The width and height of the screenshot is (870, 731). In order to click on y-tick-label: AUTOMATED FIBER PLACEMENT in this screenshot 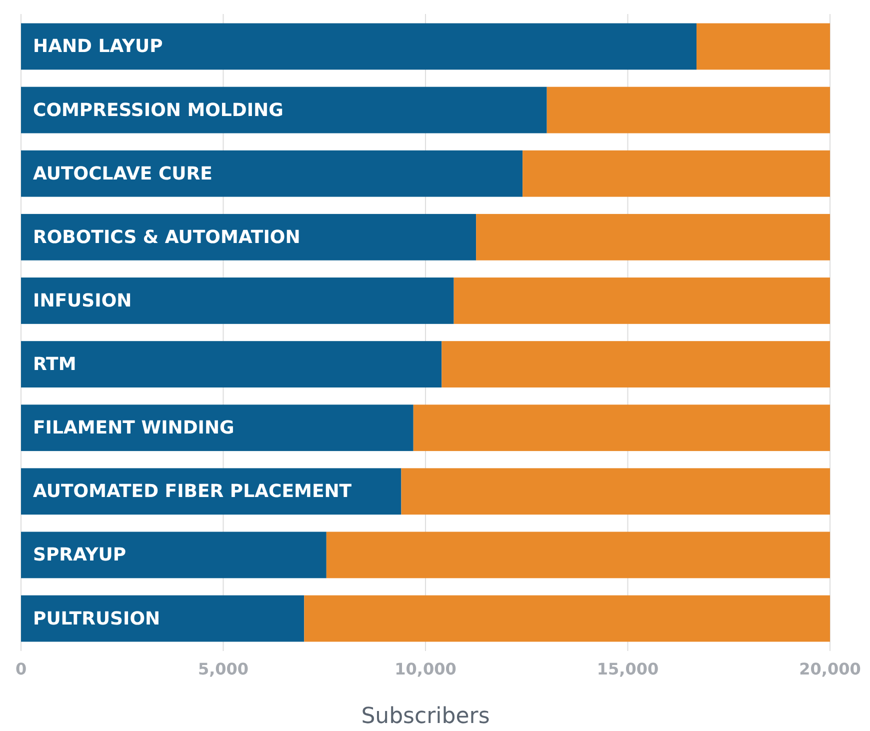, I will do `click(192, 491)`.